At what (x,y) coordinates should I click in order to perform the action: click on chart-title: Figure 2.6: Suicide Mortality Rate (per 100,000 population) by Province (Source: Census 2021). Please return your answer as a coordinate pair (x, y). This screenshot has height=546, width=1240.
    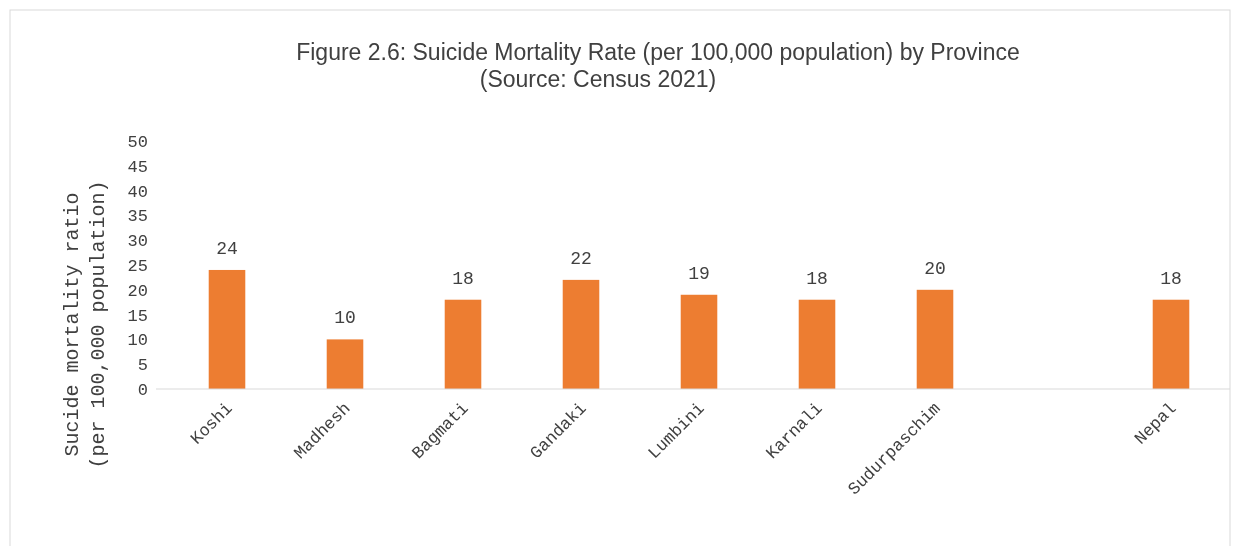
    Looking at the image, I should click on (658, 65).